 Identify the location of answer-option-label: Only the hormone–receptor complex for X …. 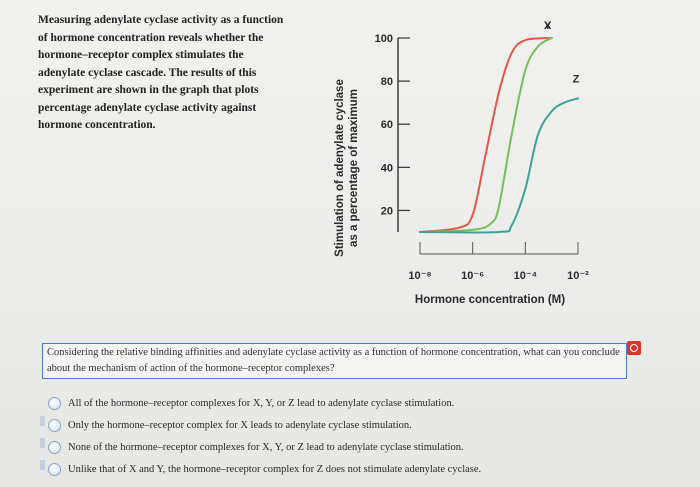
(240, 425).